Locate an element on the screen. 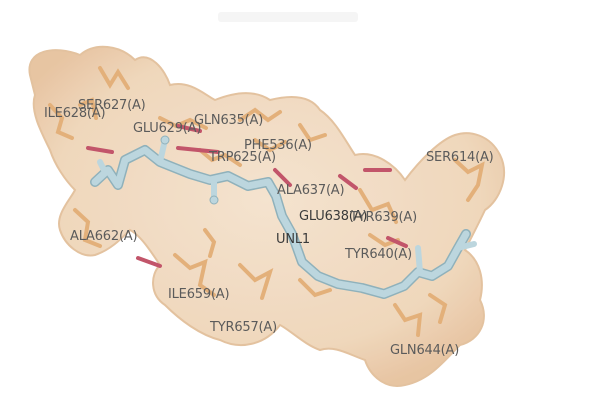  residue-label-tyr657: TYR657(A) is located at coordinates (243, 327).